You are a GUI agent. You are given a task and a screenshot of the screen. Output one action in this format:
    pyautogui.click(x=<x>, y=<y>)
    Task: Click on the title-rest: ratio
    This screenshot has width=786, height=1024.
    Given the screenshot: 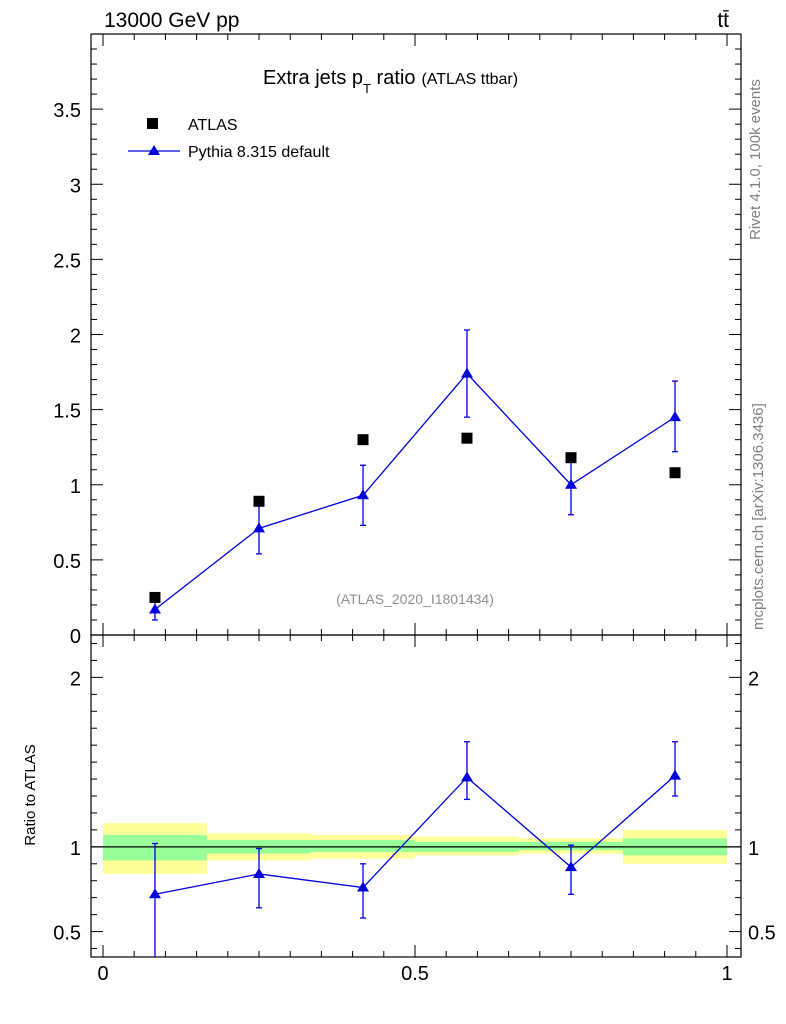 What is the action you would take?
    pyautogui.click(x=393, y=78)
    